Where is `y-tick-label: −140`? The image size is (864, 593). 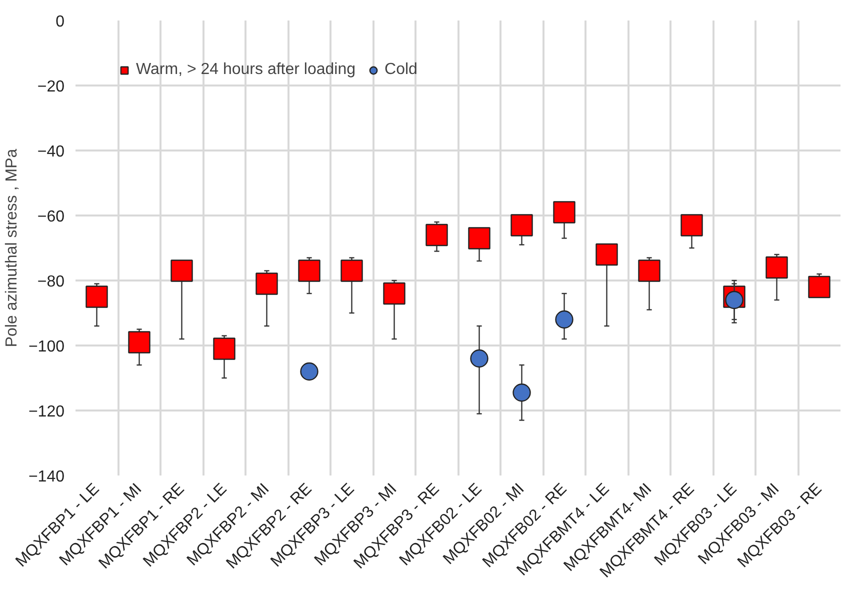
y-tick-label: −140 is located at coordinates (46, 477).